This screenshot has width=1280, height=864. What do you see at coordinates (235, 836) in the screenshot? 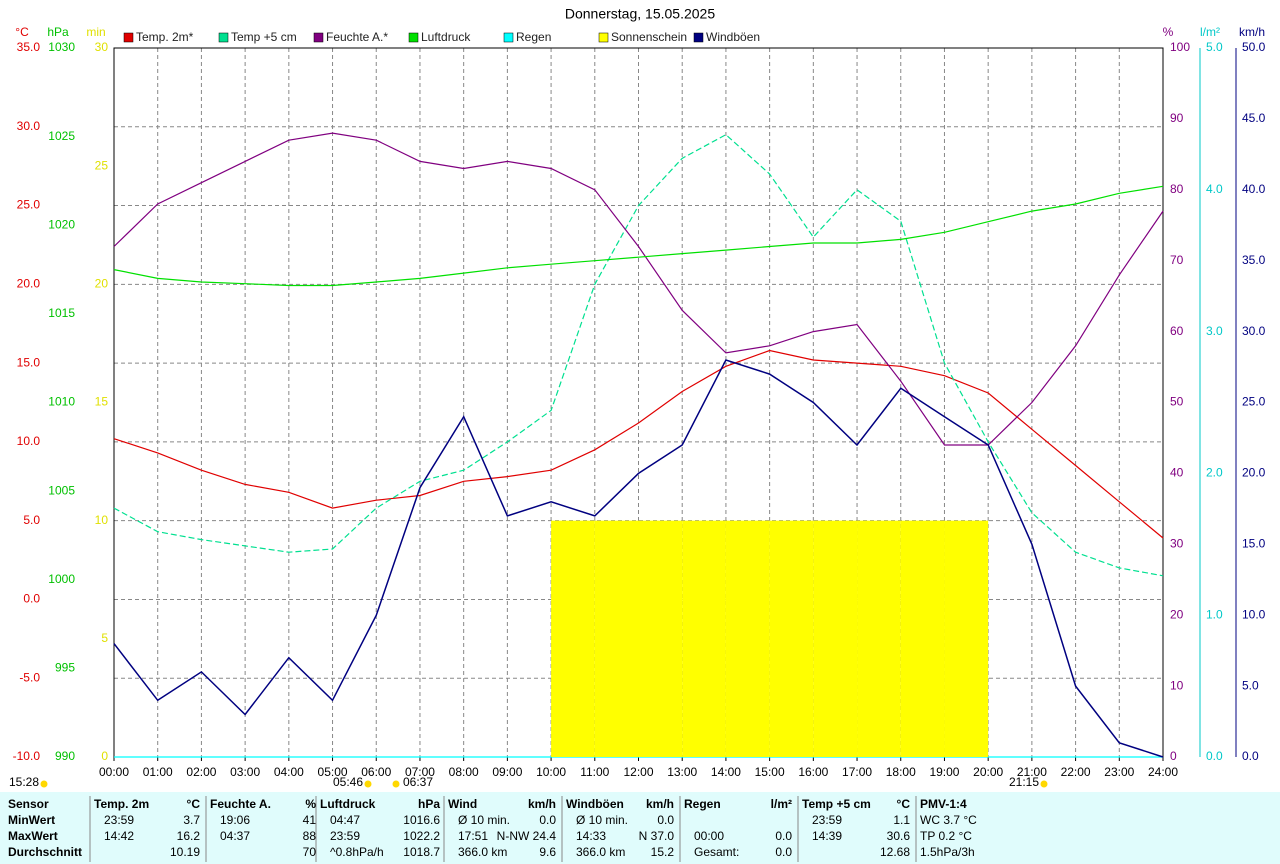
I see `cell-text: 04:37` at bounding box center [235, 836].